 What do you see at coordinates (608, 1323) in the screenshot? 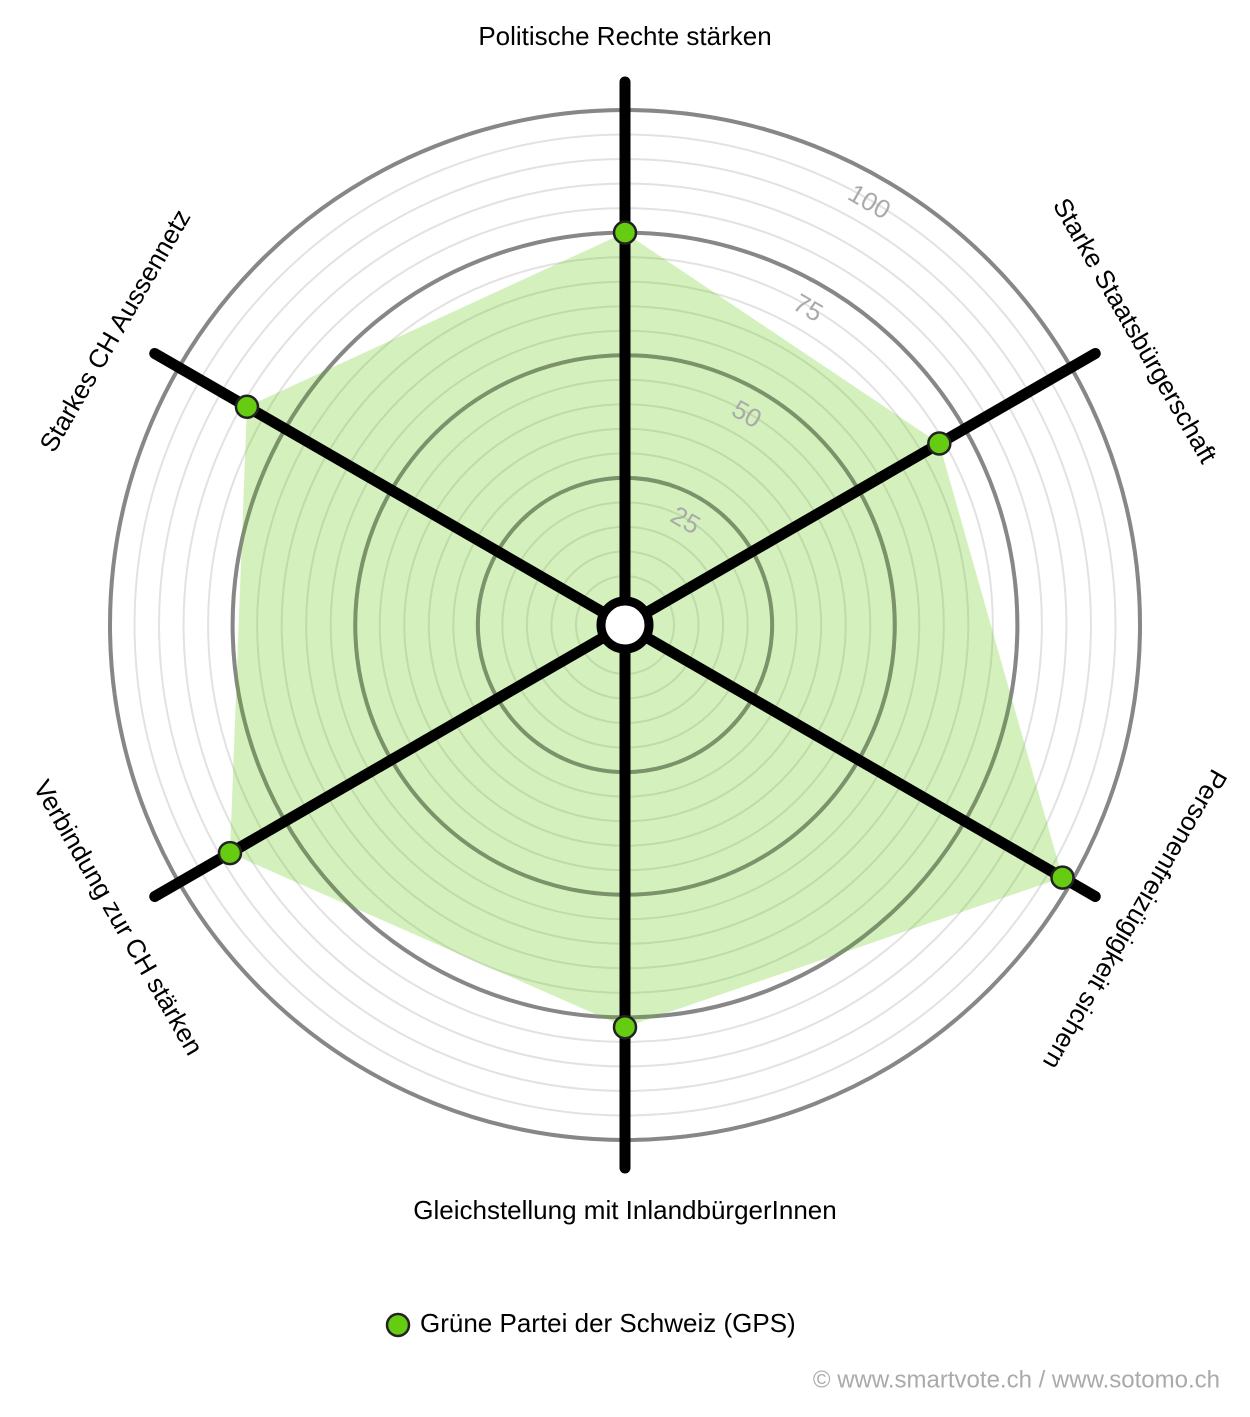
I see `legend-label: Grüne Partei der Schweiz (GPS)` at bounding box center [608, 1323].